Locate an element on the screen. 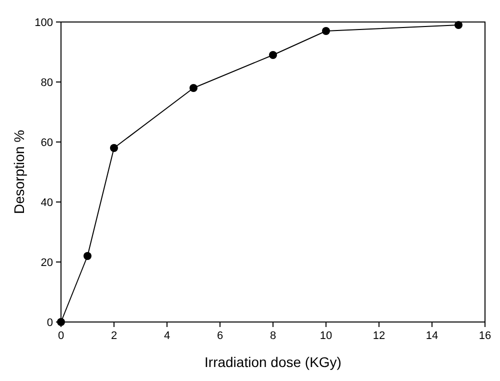 The width and height of the screenshot is (500, 381). x-tick-label: 6 is located at coordinates (220, 336).